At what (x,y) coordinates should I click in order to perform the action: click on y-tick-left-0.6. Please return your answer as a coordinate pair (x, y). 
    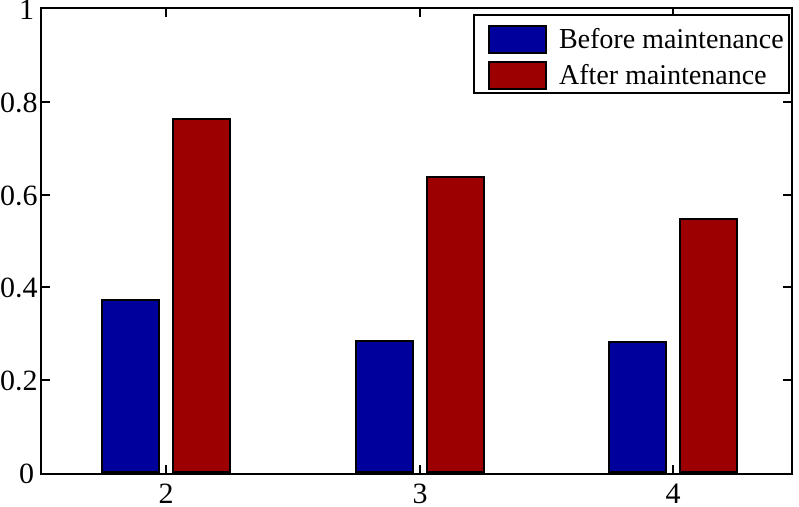
    Looking at the image, I should click on (46, 195).